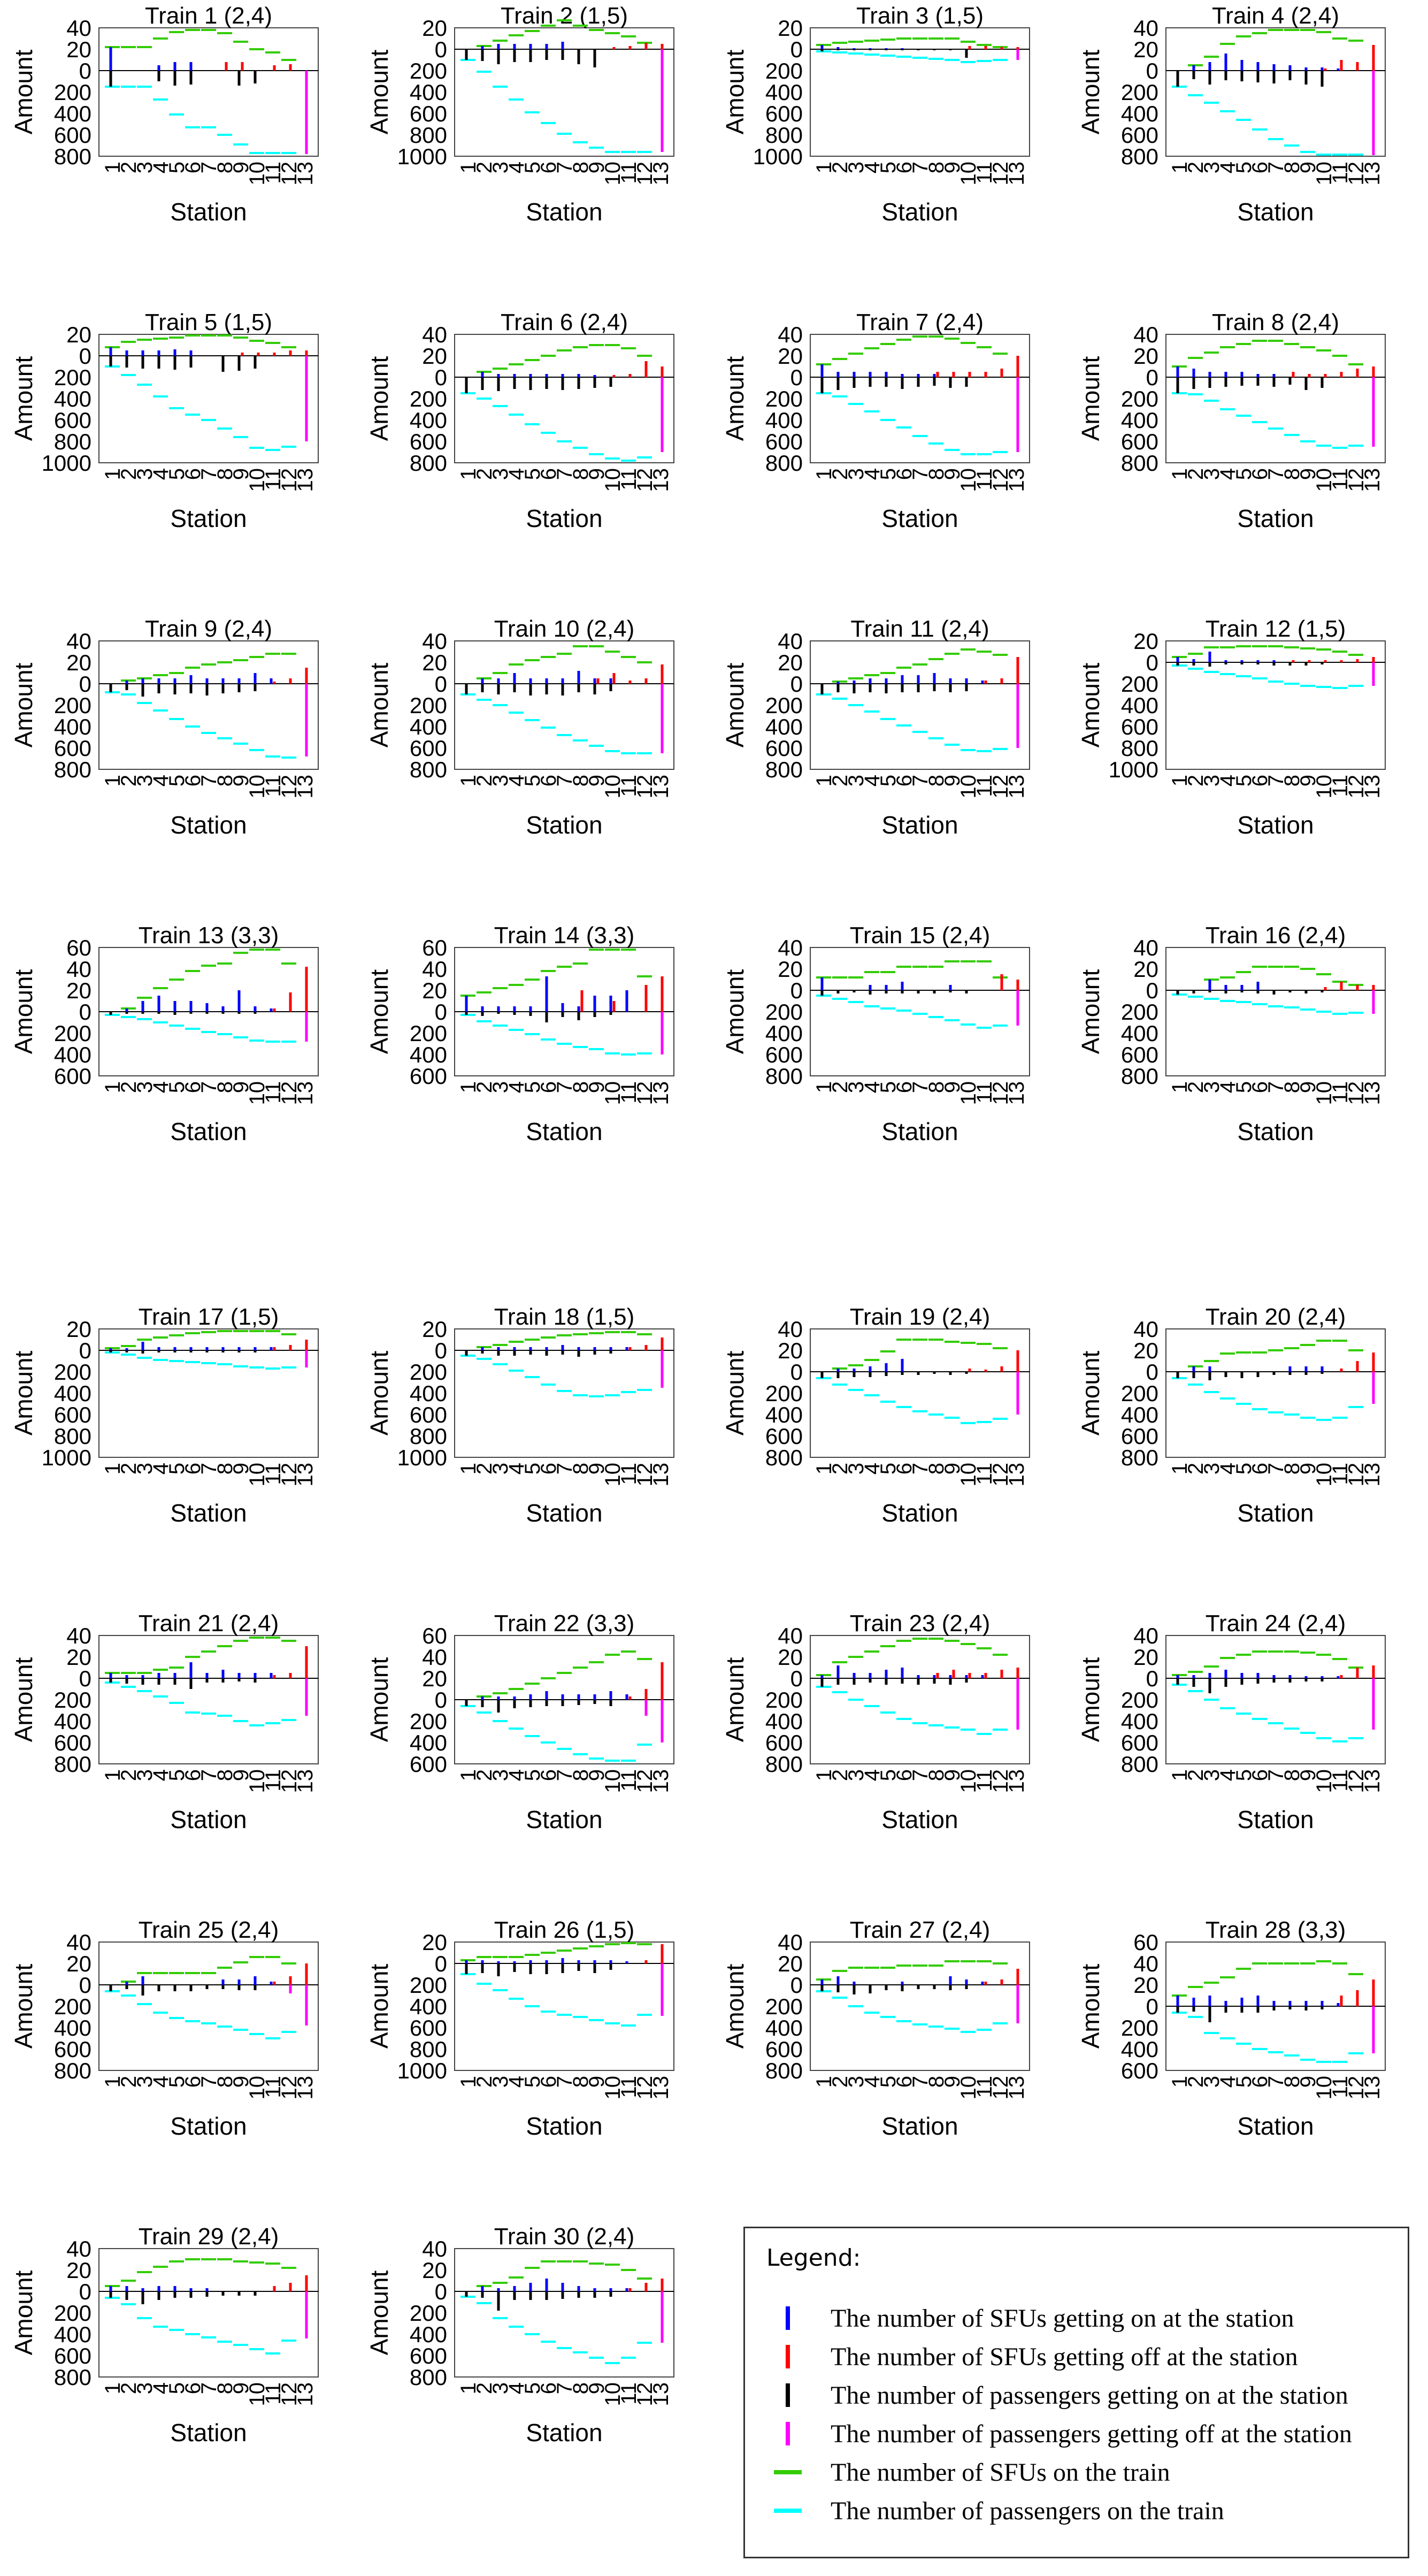  Describe the element at coordinates (1276, 1930) in the screenshot. I see `chart-title: Train 28 (3,3)` at that location.